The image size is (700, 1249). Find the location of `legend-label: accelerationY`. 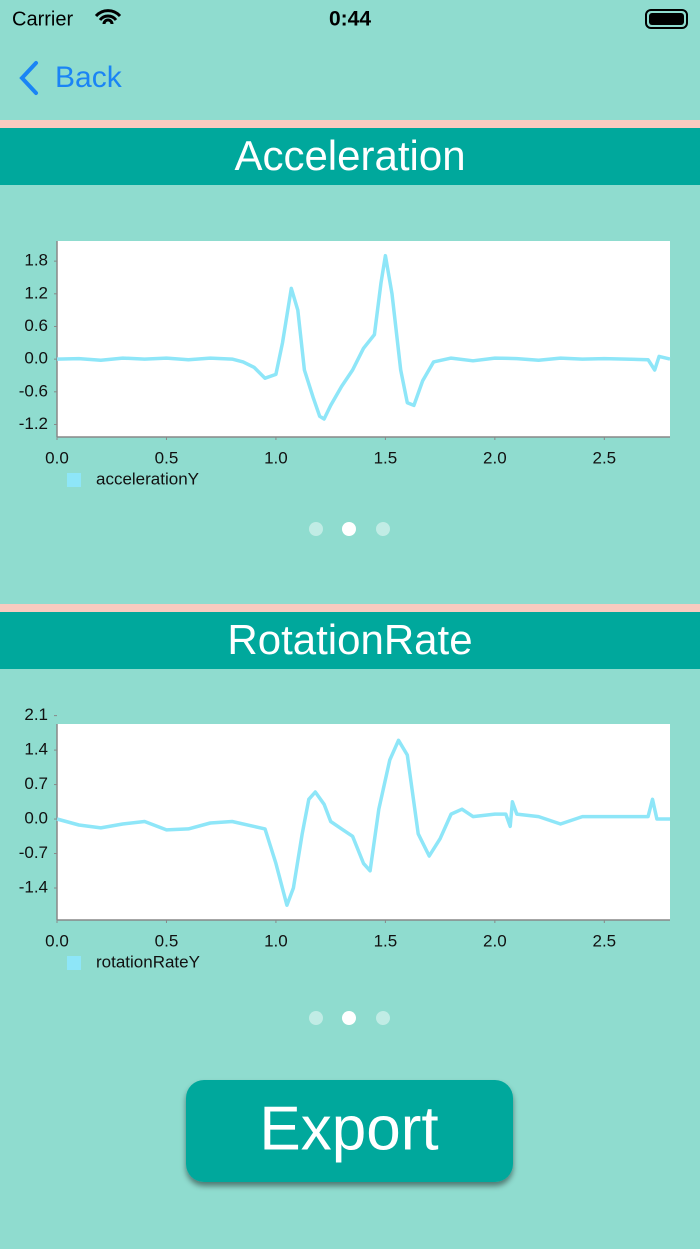

legend-label: accelerationY is located at coordinates (147, 478).